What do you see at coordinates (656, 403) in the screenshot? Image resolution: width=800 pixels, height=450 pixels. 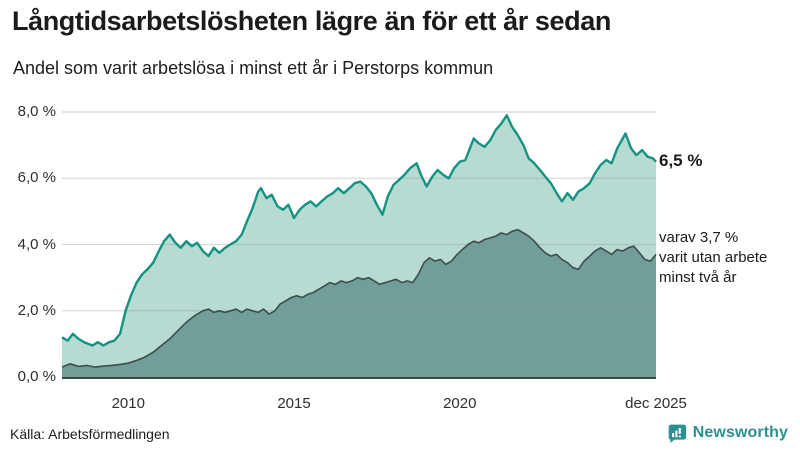 I see `x-tick-label: dec 2025` at bounding box center [656, 403].